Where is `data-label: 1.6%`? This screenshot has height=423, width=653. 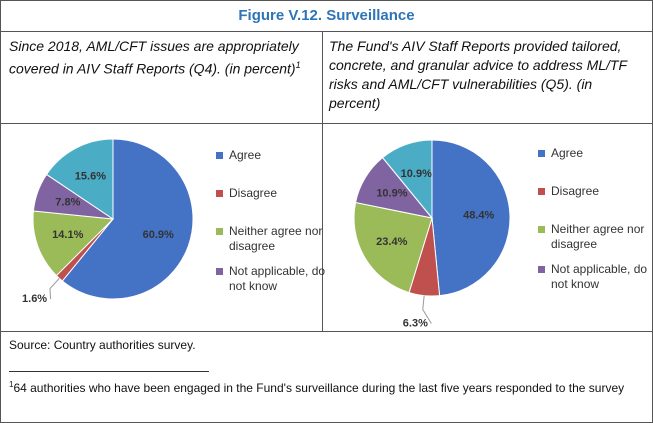 data-label: 1.6% is located at coordinates (34, 299).